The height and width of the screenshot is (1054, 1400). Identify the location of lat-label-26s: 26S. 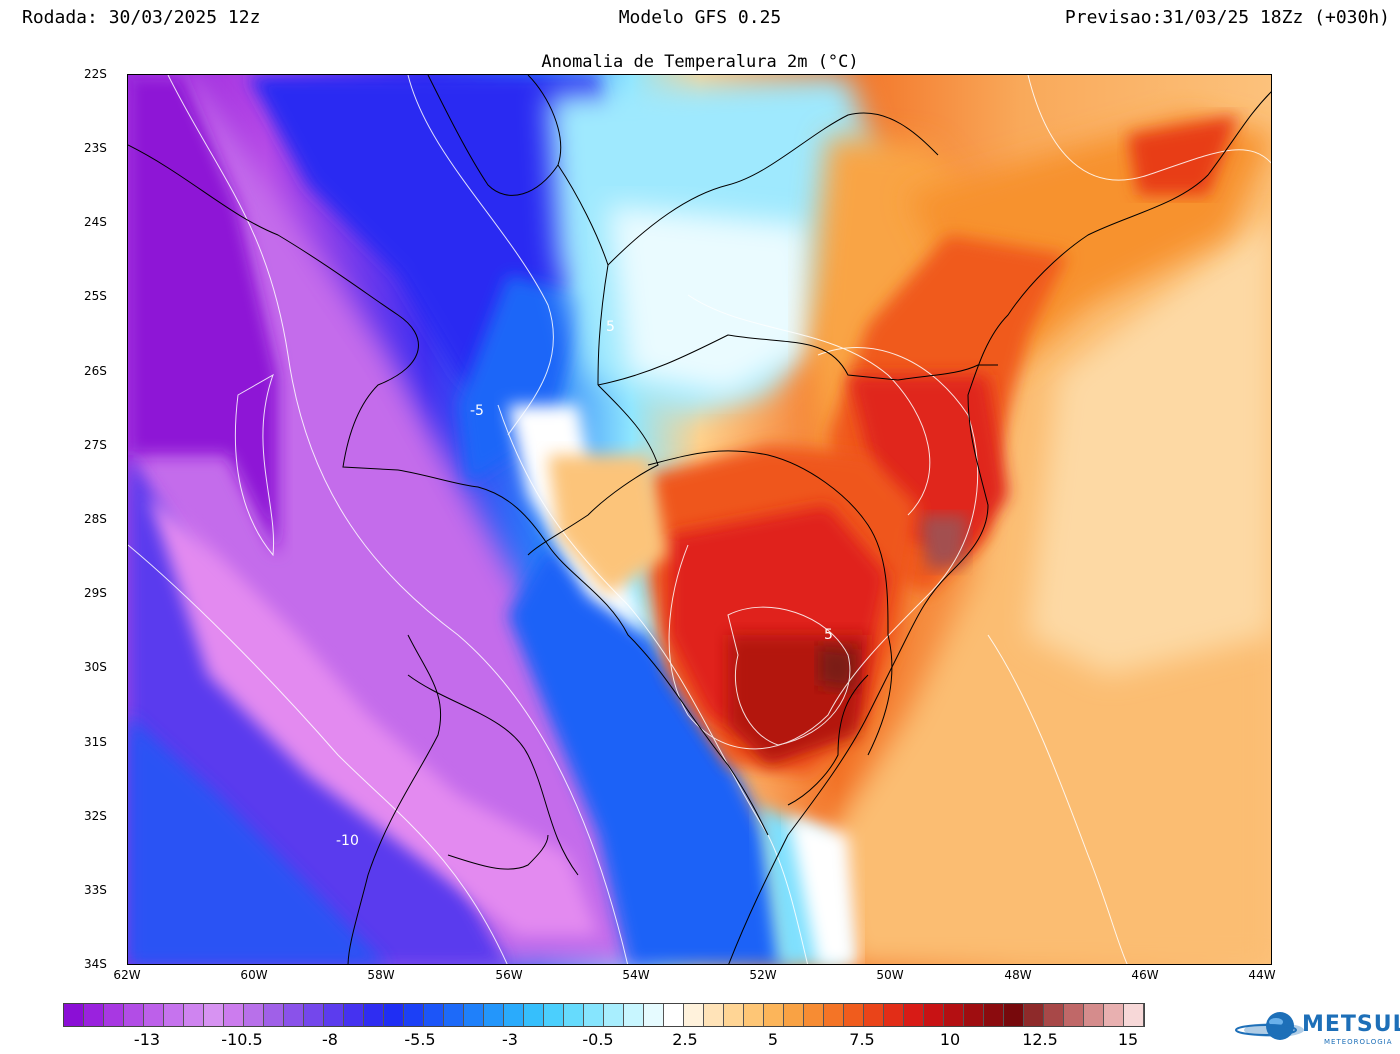
(95, 371).